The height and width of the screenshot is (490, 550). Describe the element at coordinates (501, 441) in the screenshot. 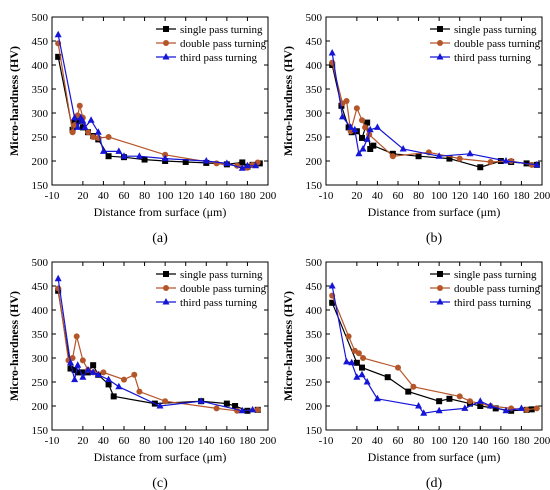

I see `x-tick-label: 160` at that location.